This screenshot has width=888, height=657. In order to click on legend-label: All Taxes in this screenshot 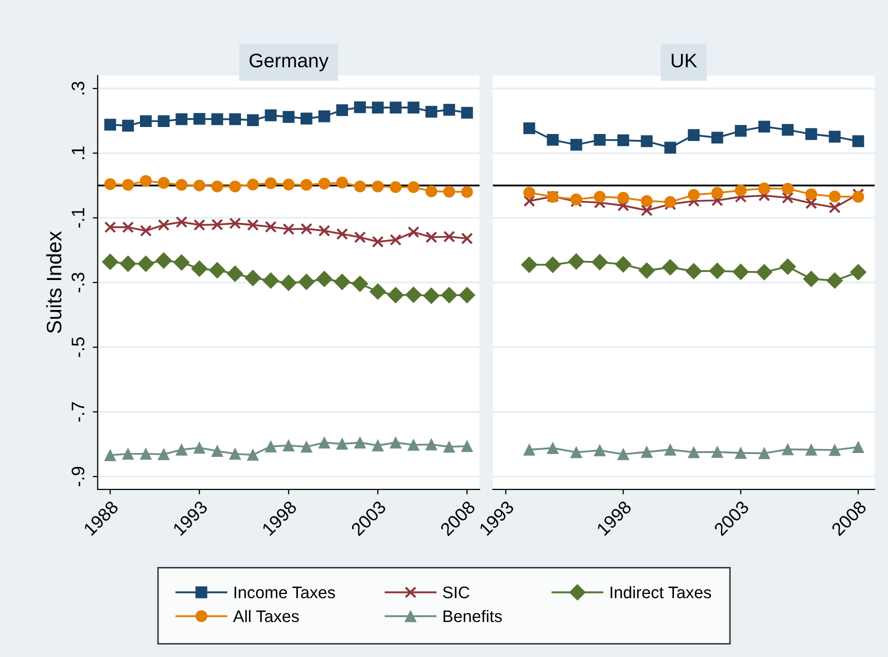, I will do `click(266, 616)`.